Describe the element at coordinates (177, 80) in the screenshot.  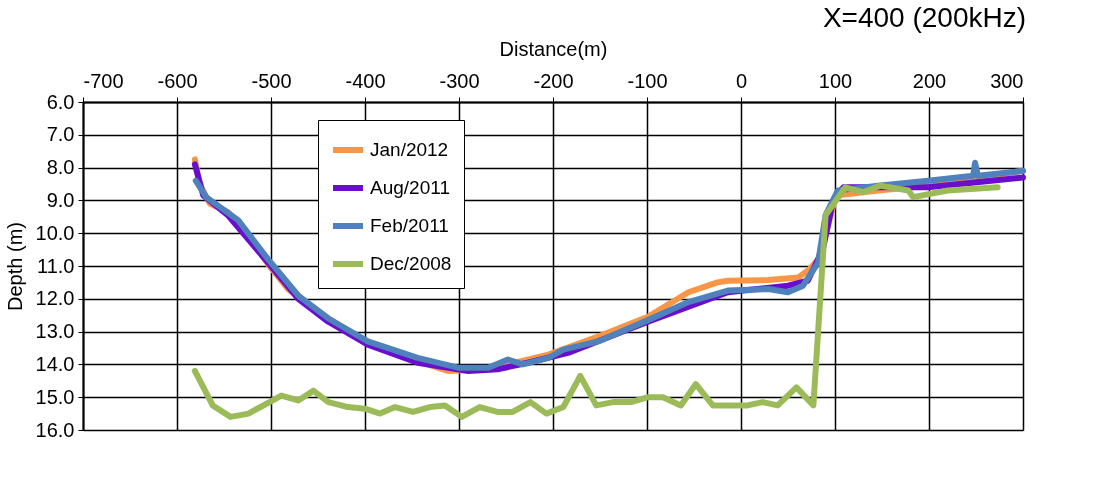
I see `x-tick-label: -600` at that location.